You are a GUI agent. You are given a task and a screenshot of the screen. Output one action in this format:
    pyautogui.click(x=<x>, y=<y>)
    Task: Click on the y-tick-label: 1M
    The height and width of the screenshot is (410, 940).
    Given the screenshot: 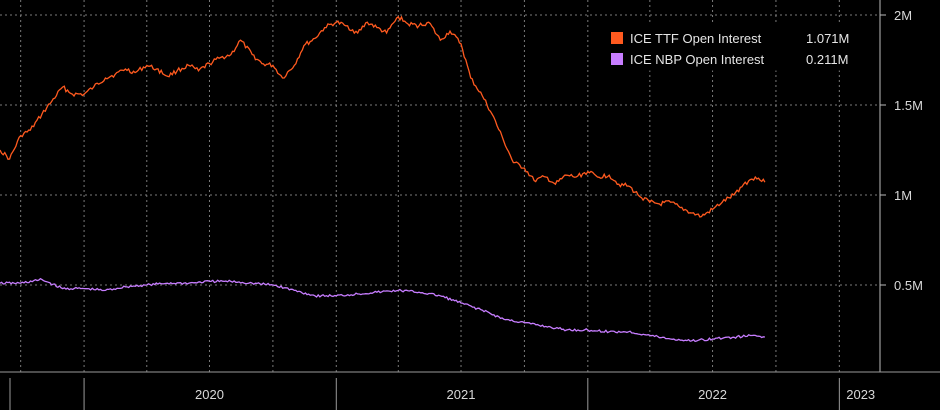 What is the action you would take?
    pyautogui.click(x=903, y=195)
    